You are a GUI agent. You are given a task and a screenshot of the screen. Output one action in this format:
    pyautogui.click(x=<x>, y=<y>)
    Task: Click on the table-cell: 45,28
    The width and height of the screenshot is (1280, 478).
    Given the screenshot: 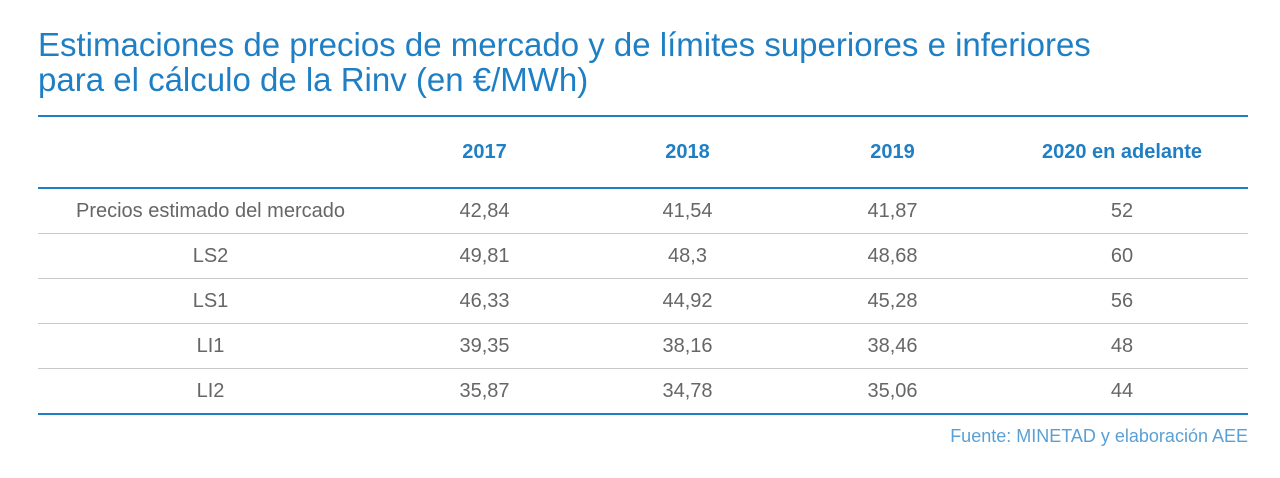 What is the action you would take?
    pyautogui.click(x=892, y=301)
    